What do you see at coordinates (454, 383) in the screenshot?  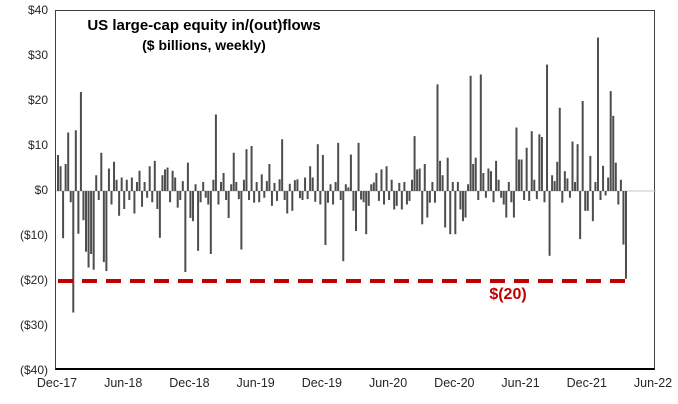 I see `x-tick-label: Dec-20` at bounding box center [454, 383].